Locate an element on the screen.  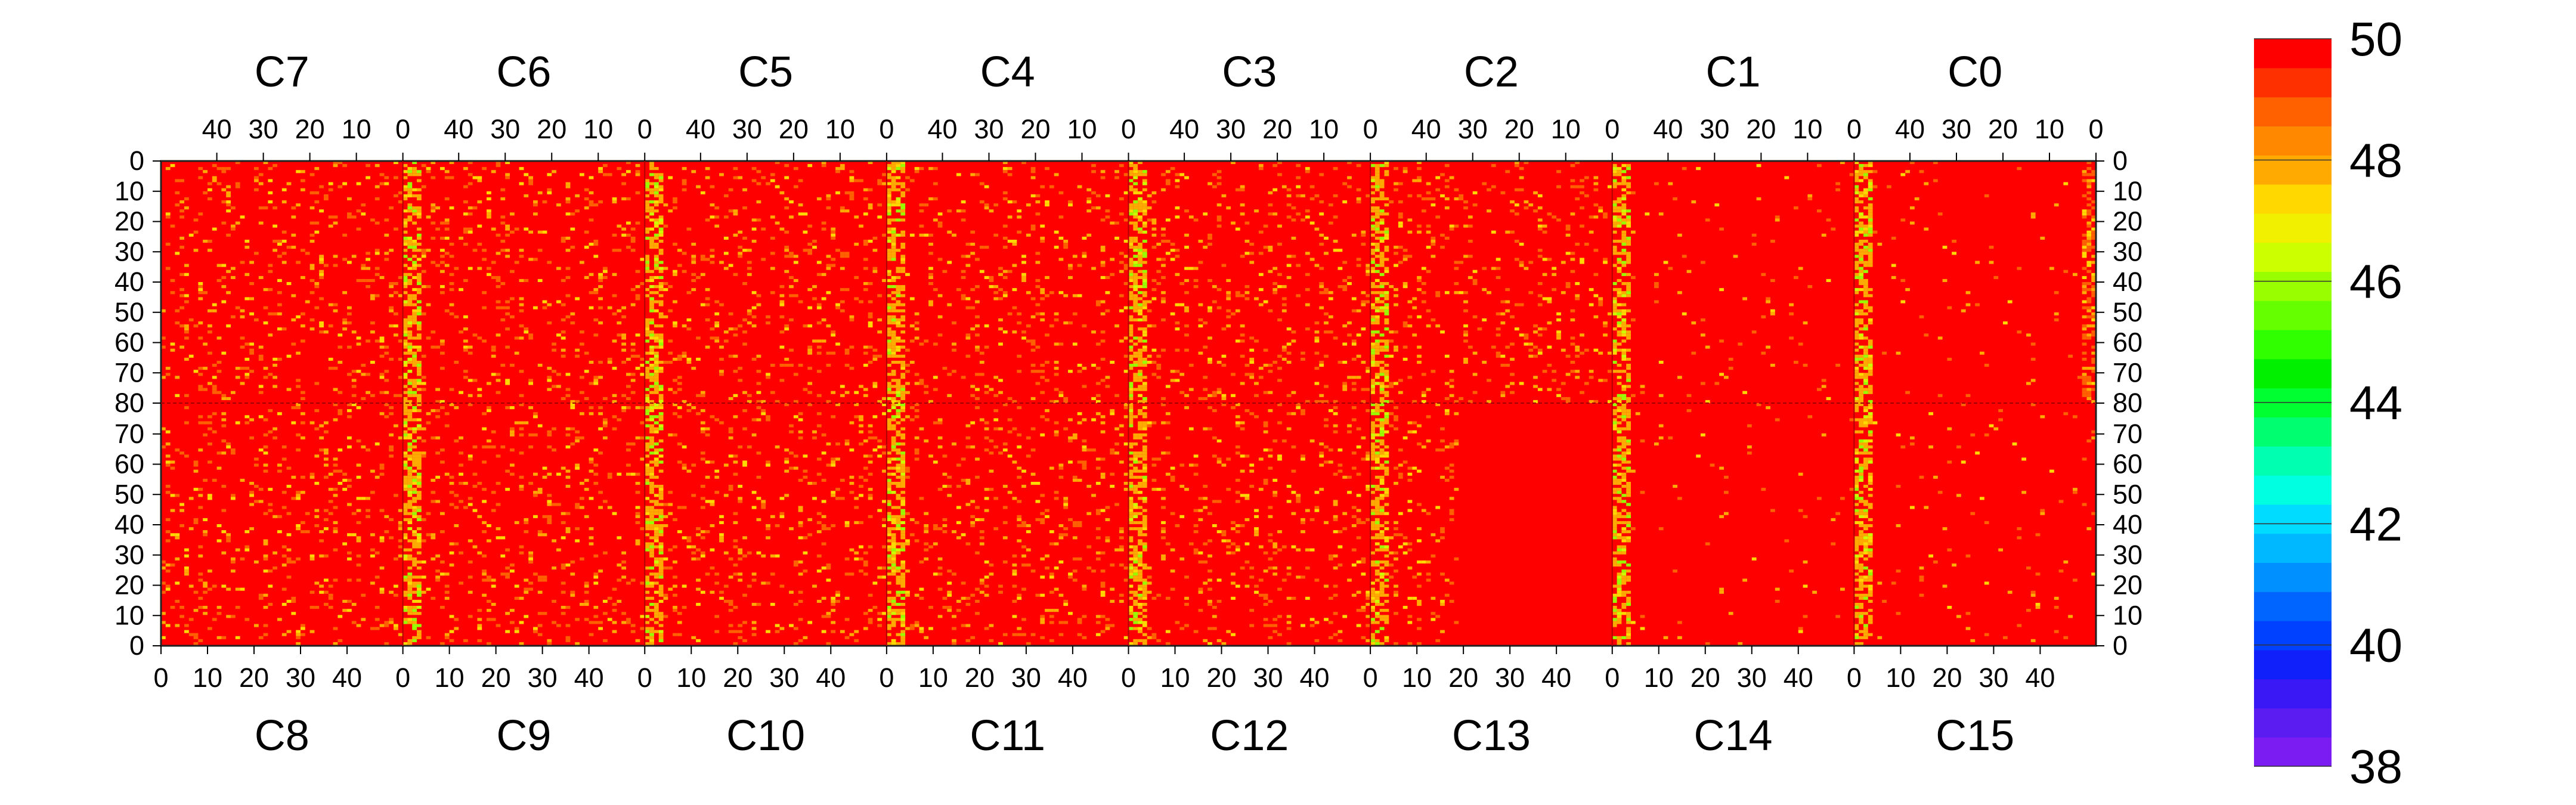
module-label: C1 is located at coordinates (1734, 72).